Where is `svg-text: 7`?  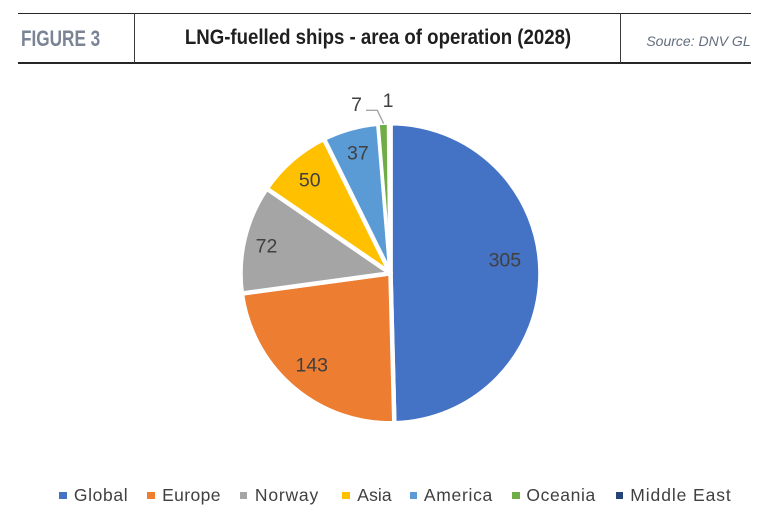 svg-text: 7 is located at coordinates (356, 105).